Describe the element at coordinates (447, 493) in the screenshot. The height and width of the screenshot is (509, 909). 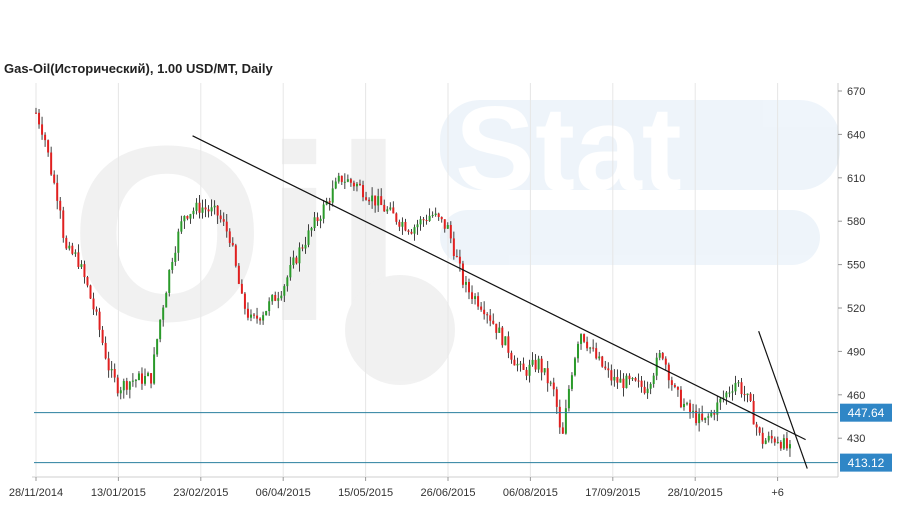
I see `x-tick-label: 26/06/2015` at that location.